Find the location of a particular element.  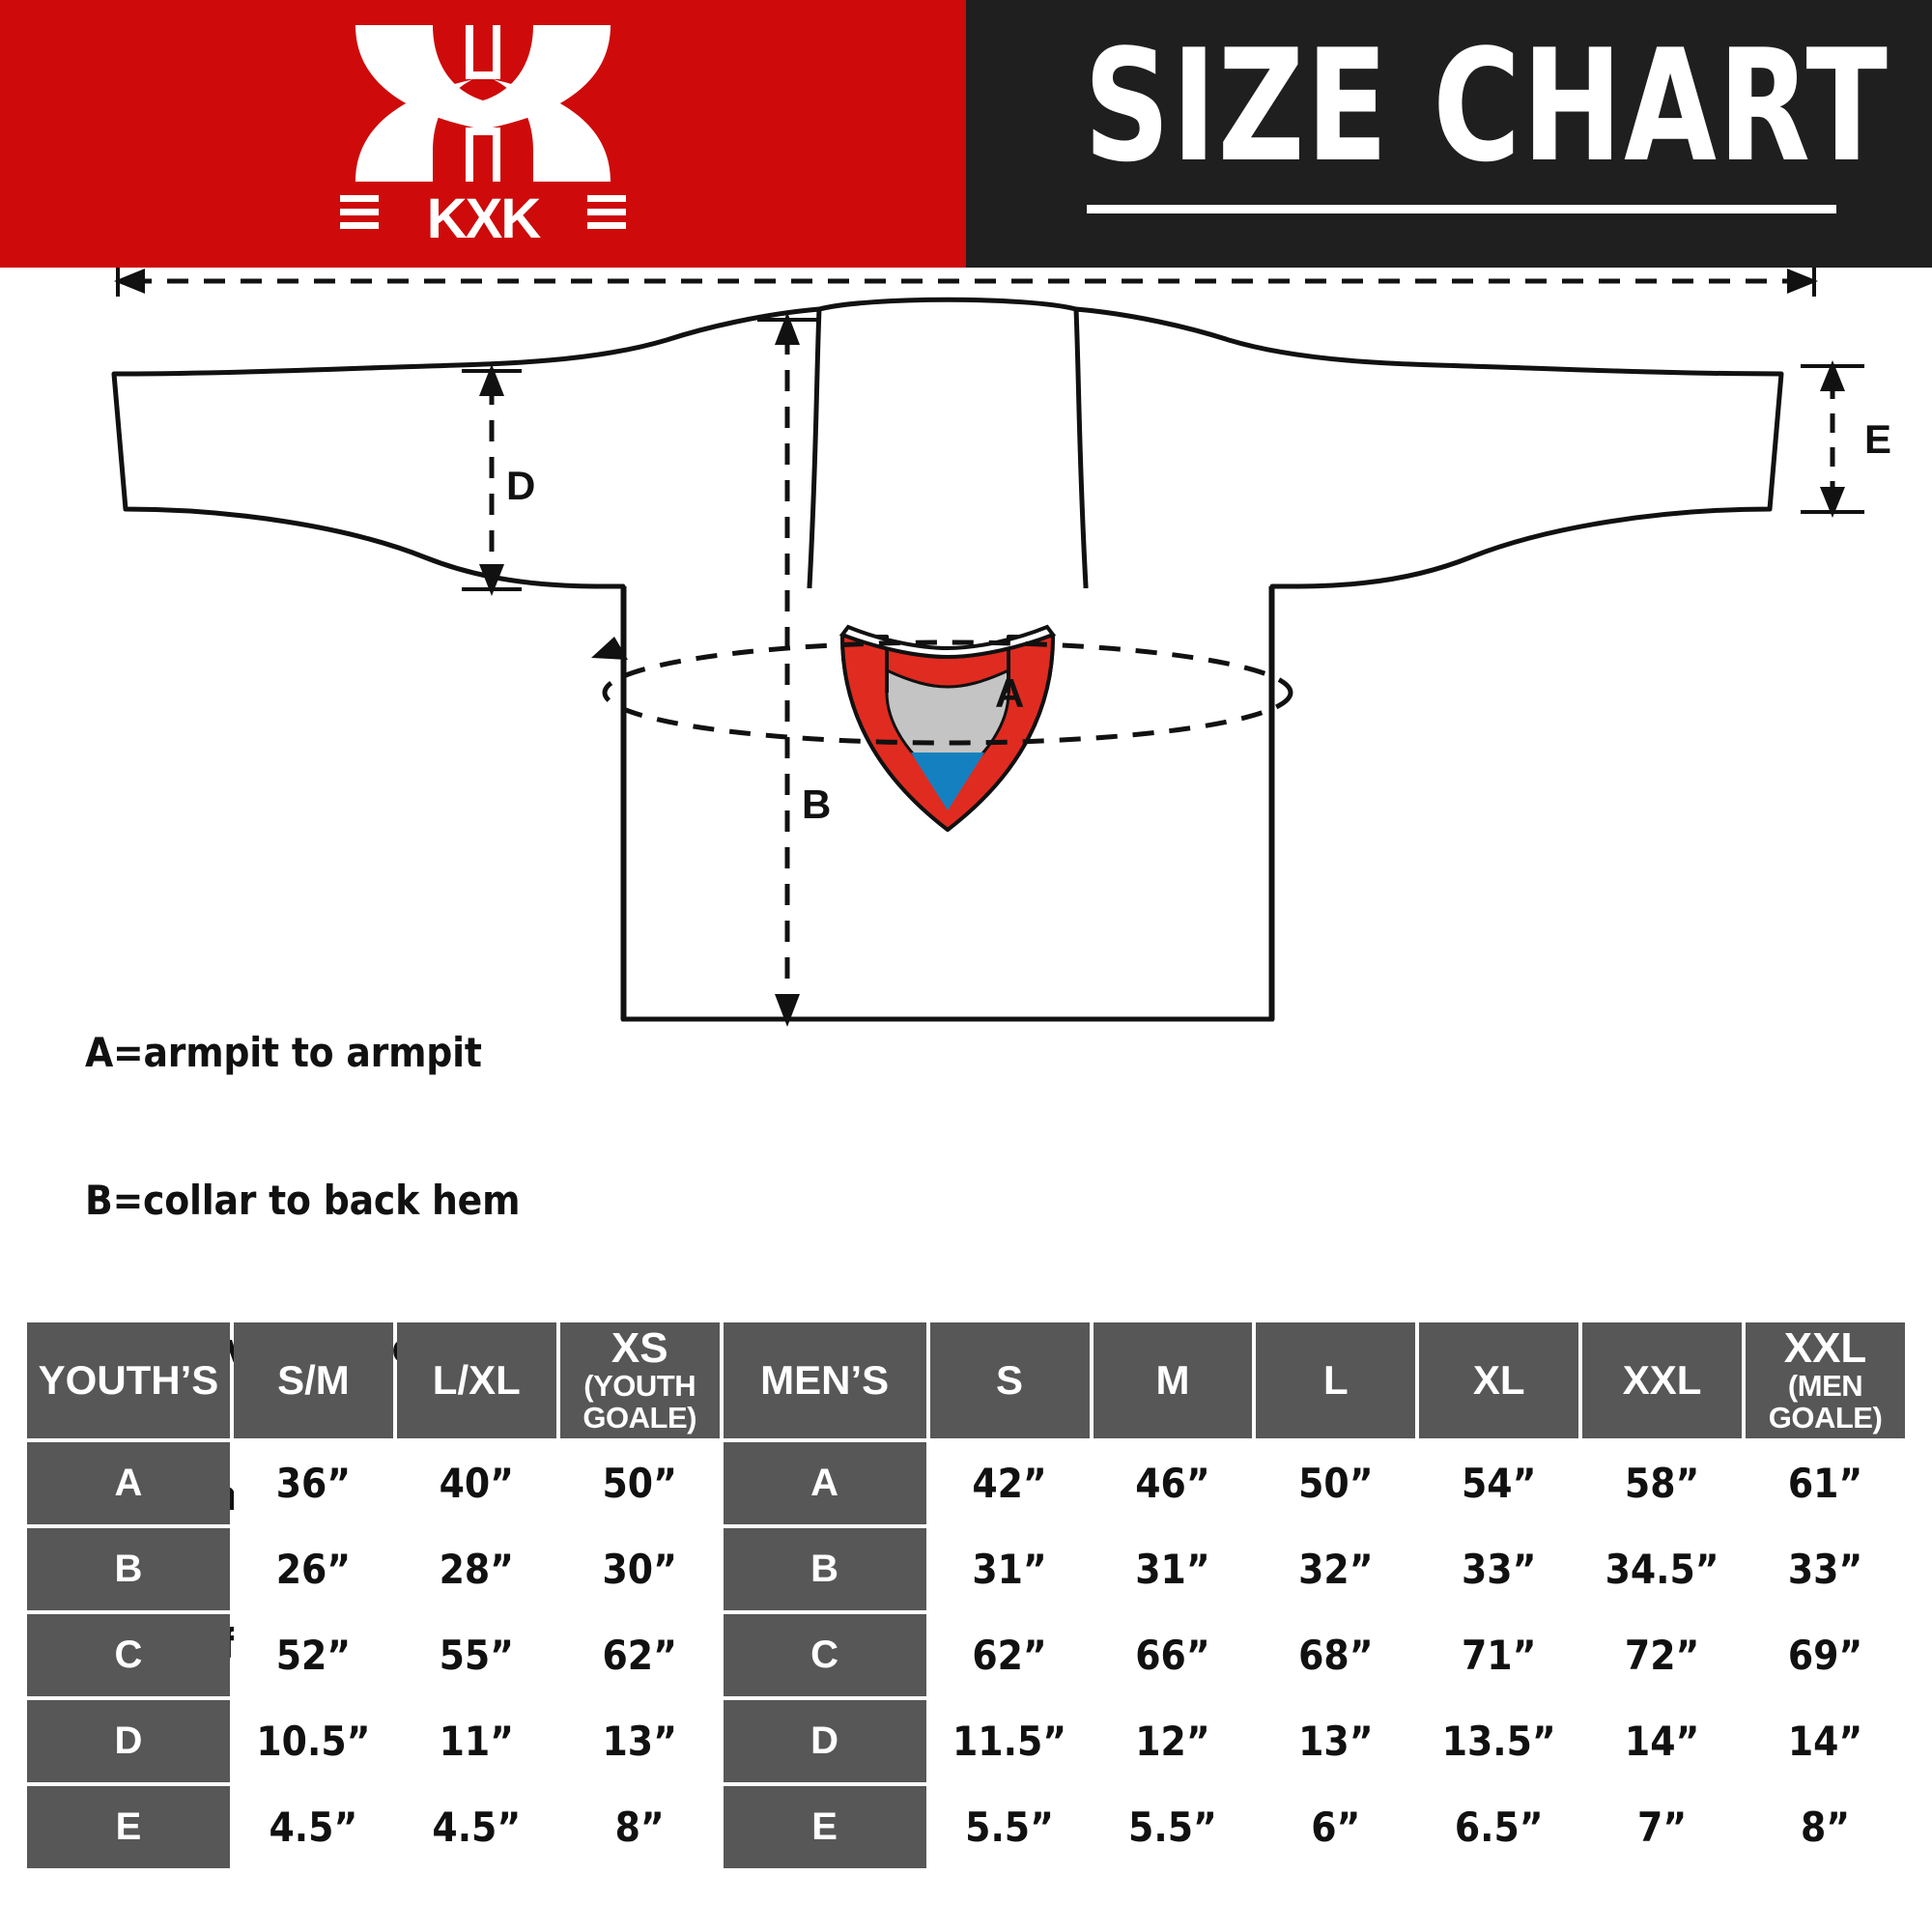

row-label-e-youth: E is located at coordinates (128, 1827).